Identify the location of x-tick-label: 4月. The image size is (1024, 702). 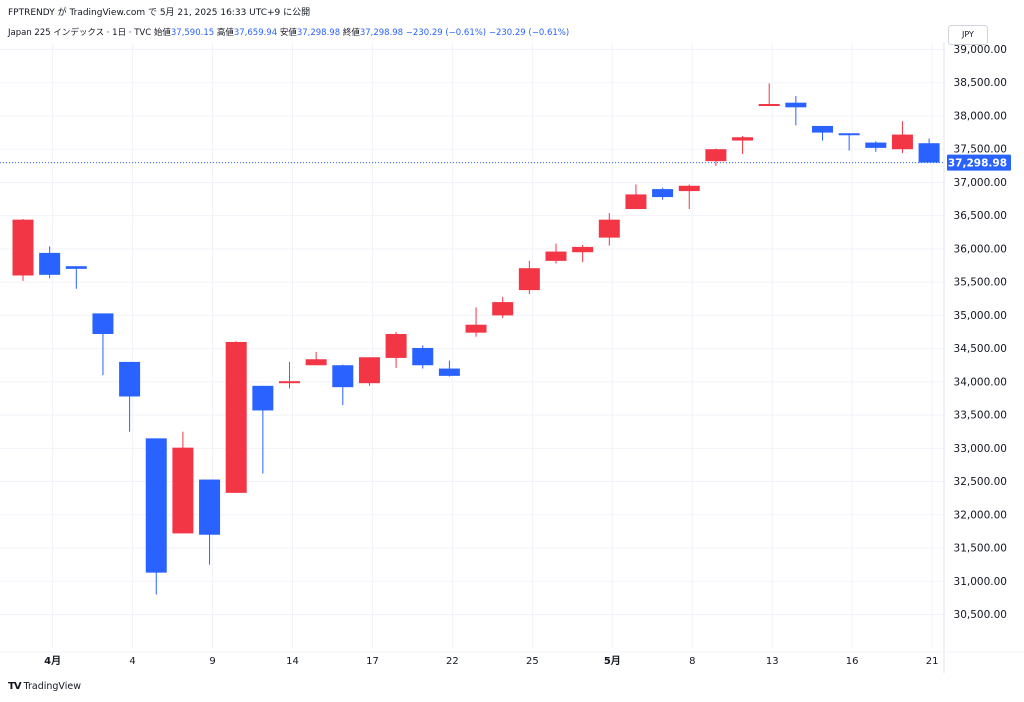
(52, 661).